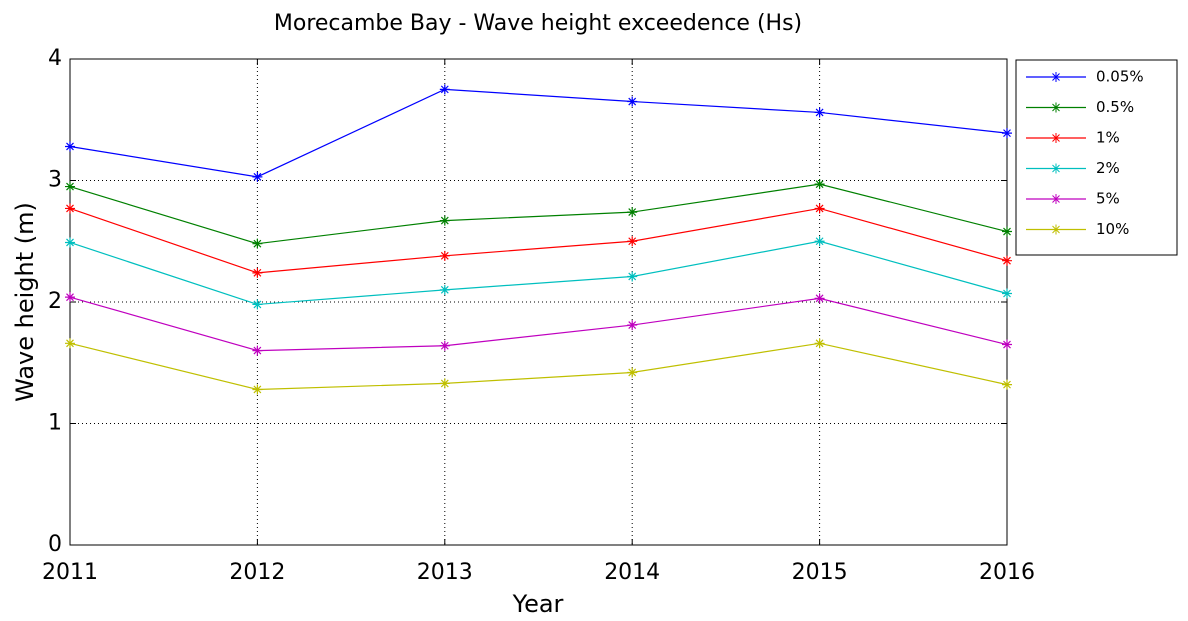 The width and height of the screenshot is (1188, 621). What do you see at coordinates (445, 572) in the screenshot?
I see `x-tick-label: 2013` at bounding box center [445, 572].